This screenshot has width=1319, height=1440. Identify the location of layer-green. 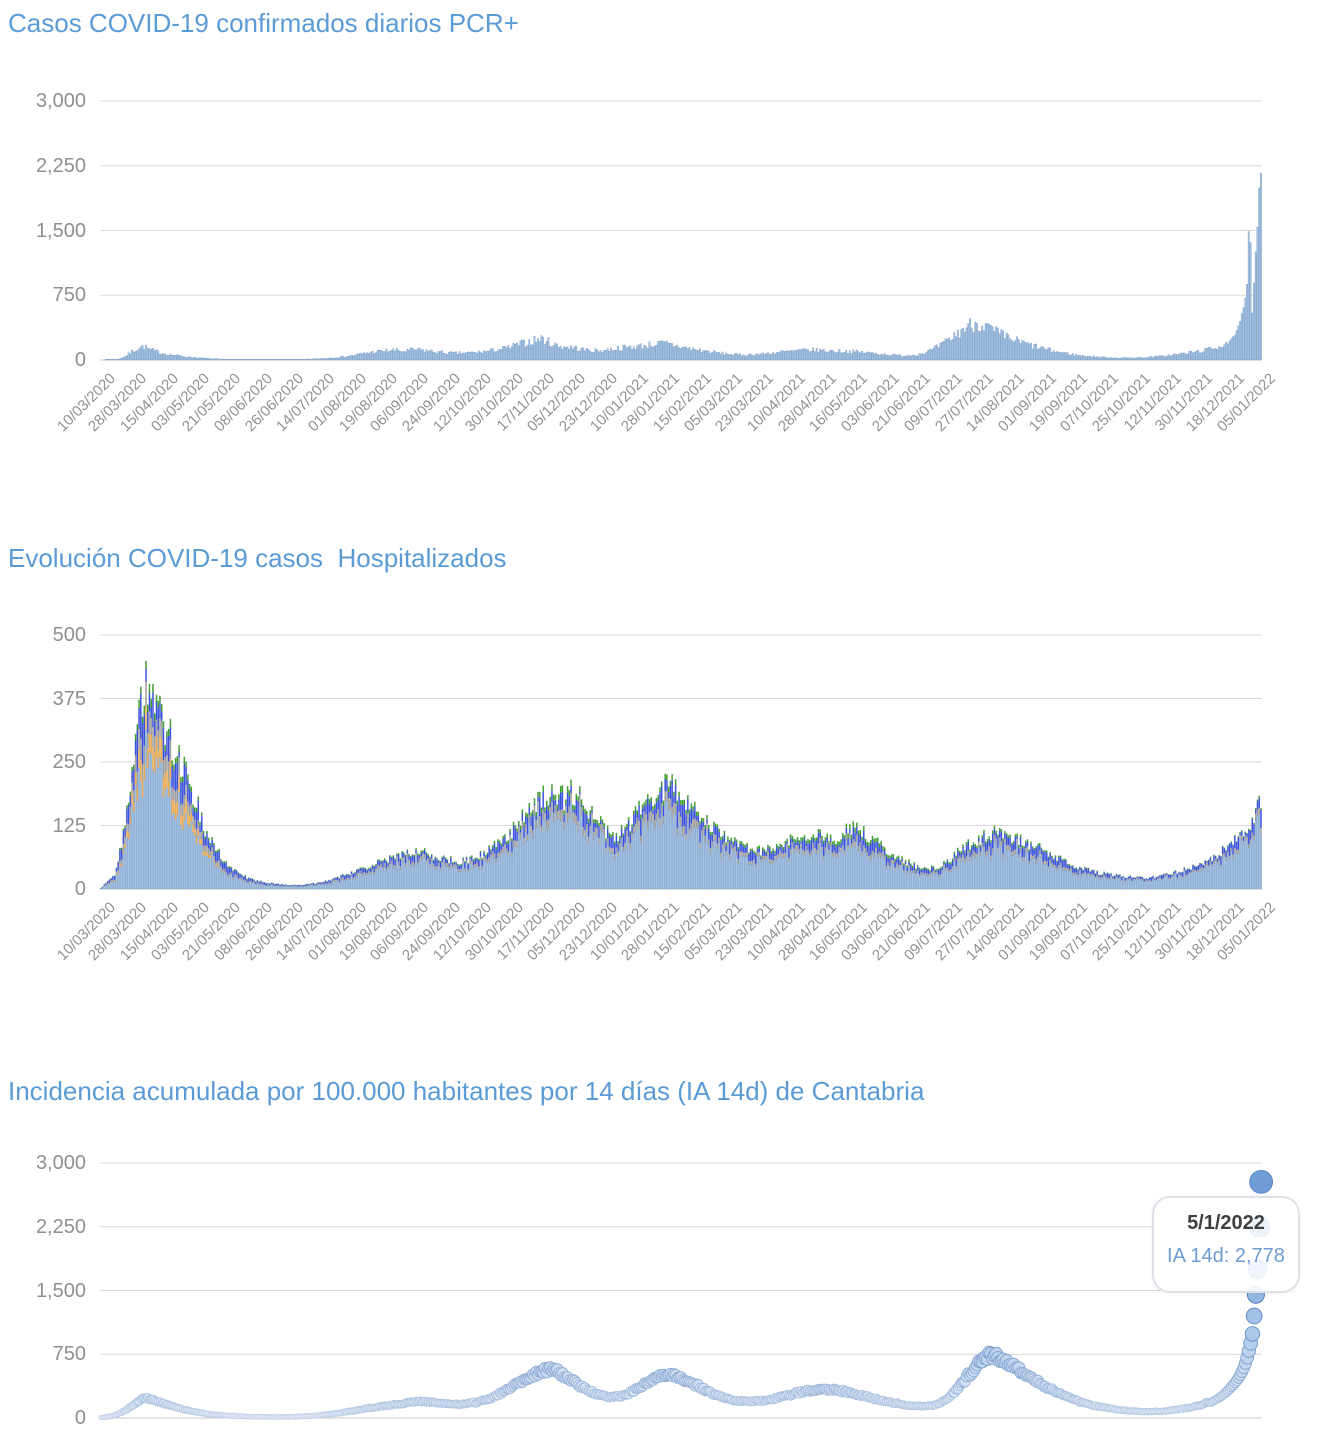
(681, 773).